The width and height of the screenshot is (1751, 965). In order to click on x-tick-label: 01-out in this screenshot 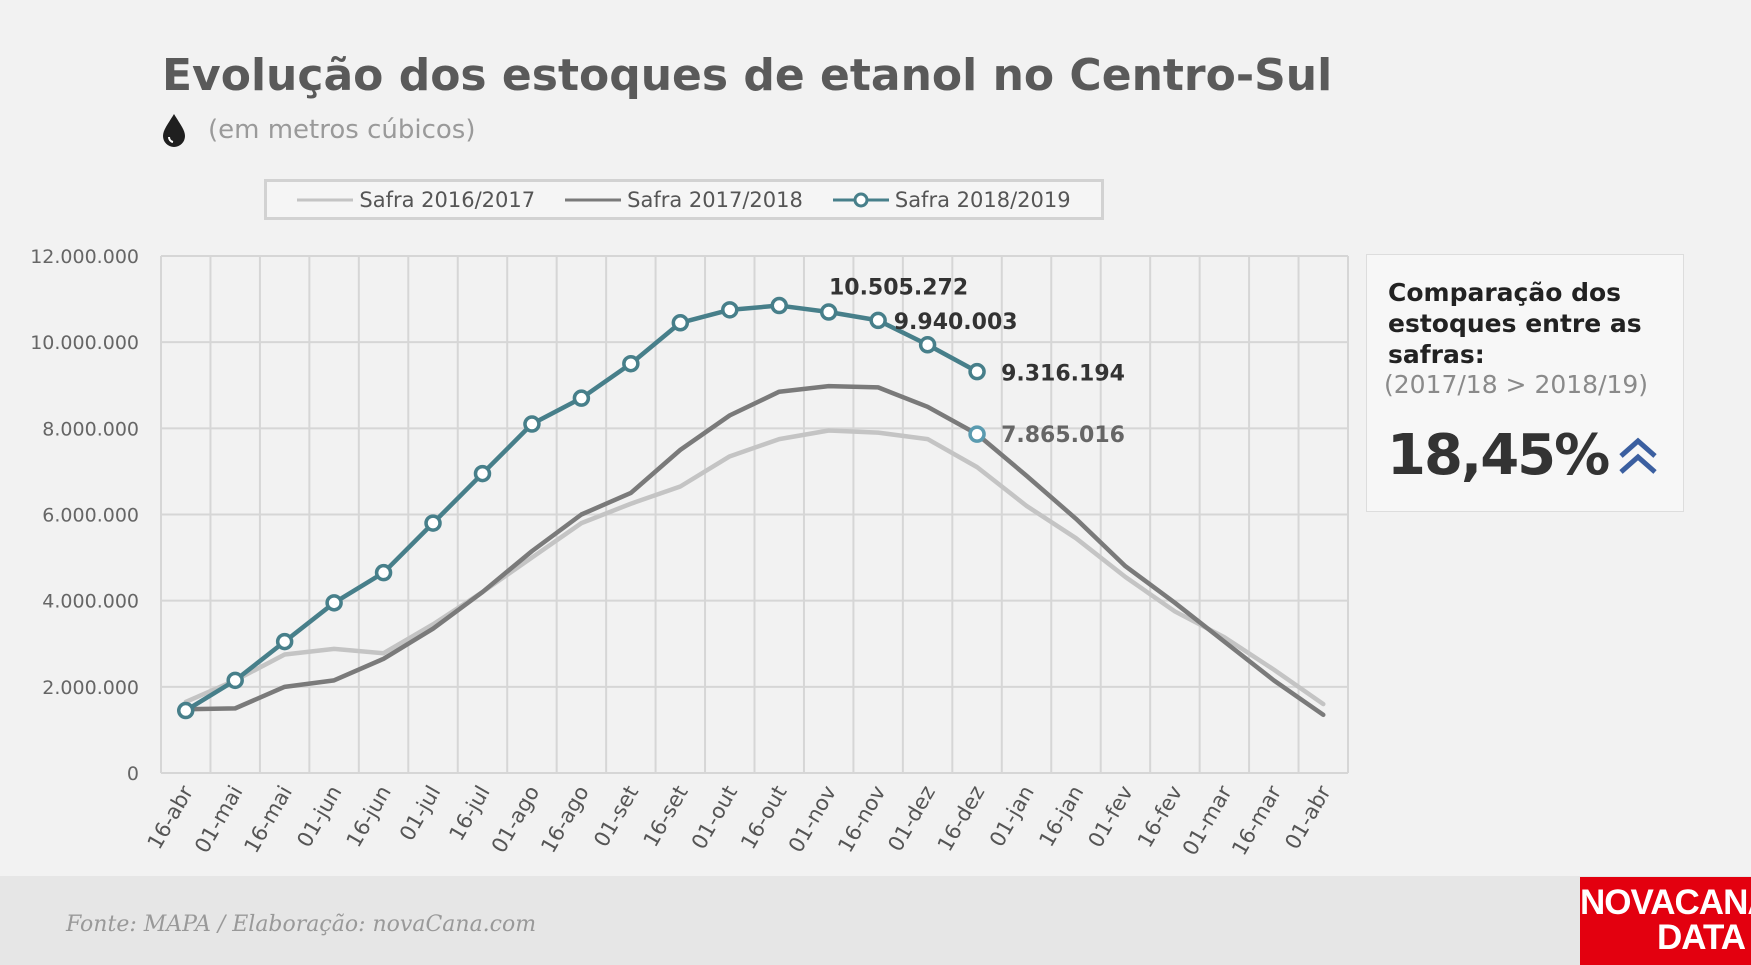, I will do `click(714, 818)`.